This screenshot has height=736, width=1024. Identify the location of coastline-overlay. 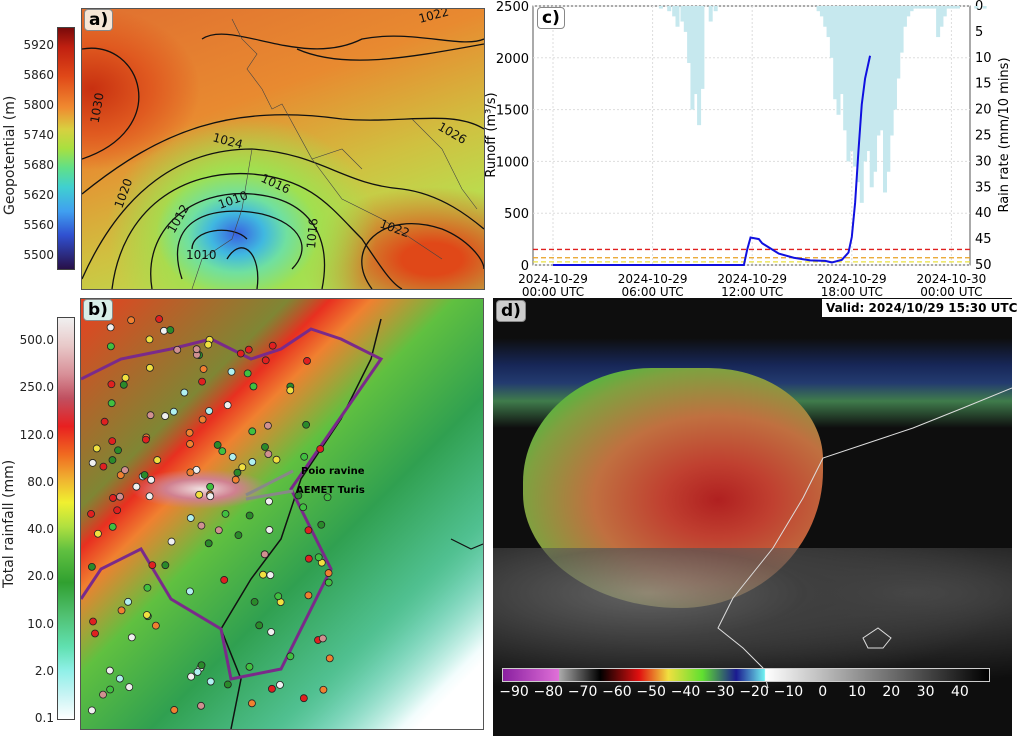
(864, 538).